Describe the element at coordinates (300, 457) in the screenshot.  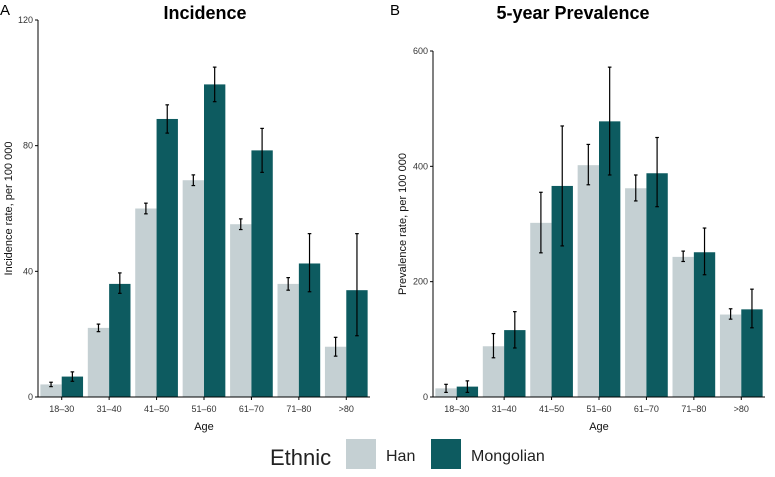
I see `legend-title: Ethnic` at that location.